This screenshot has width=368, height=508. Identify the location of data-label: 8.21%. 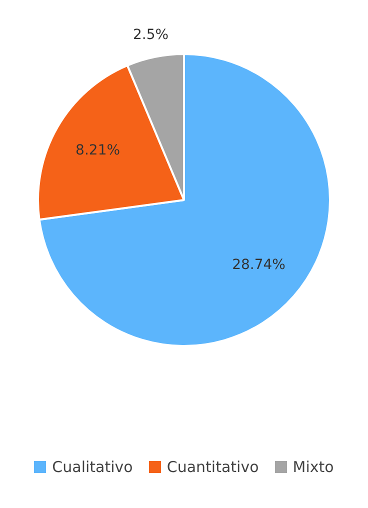
(98, 150).